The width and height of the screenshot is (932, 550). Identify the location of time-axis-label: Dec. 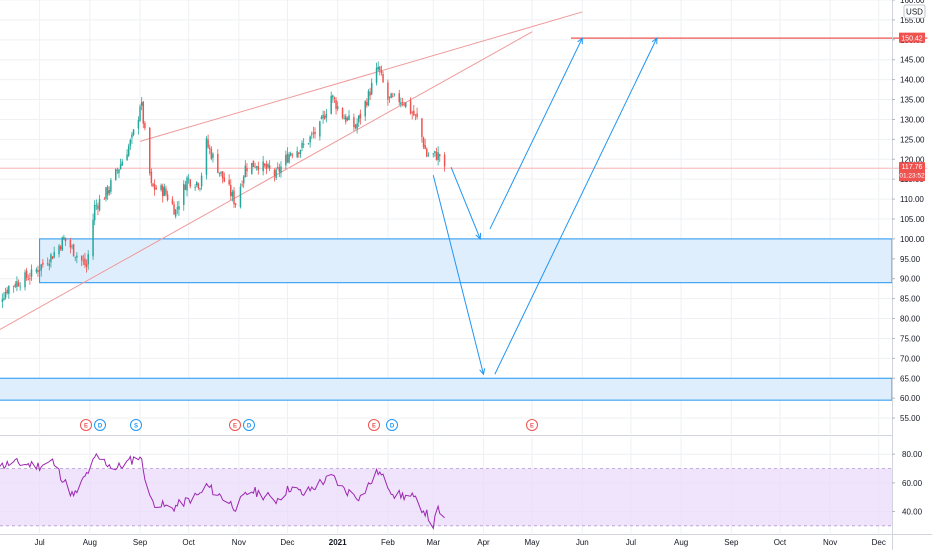
(879, 542).